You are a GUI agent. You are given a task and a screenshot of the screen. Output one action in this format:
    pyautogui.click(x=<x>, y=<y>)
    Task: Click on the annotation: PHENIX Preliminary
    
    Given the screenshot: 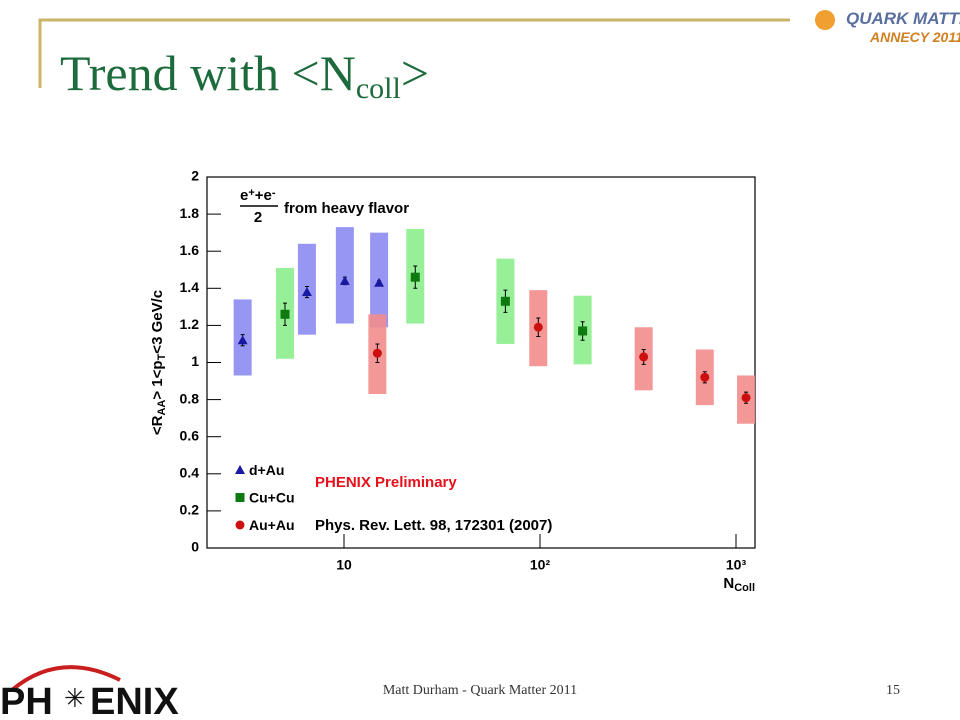 What is the action you would take?
    pyautogui.click(x=386, y=482)
    